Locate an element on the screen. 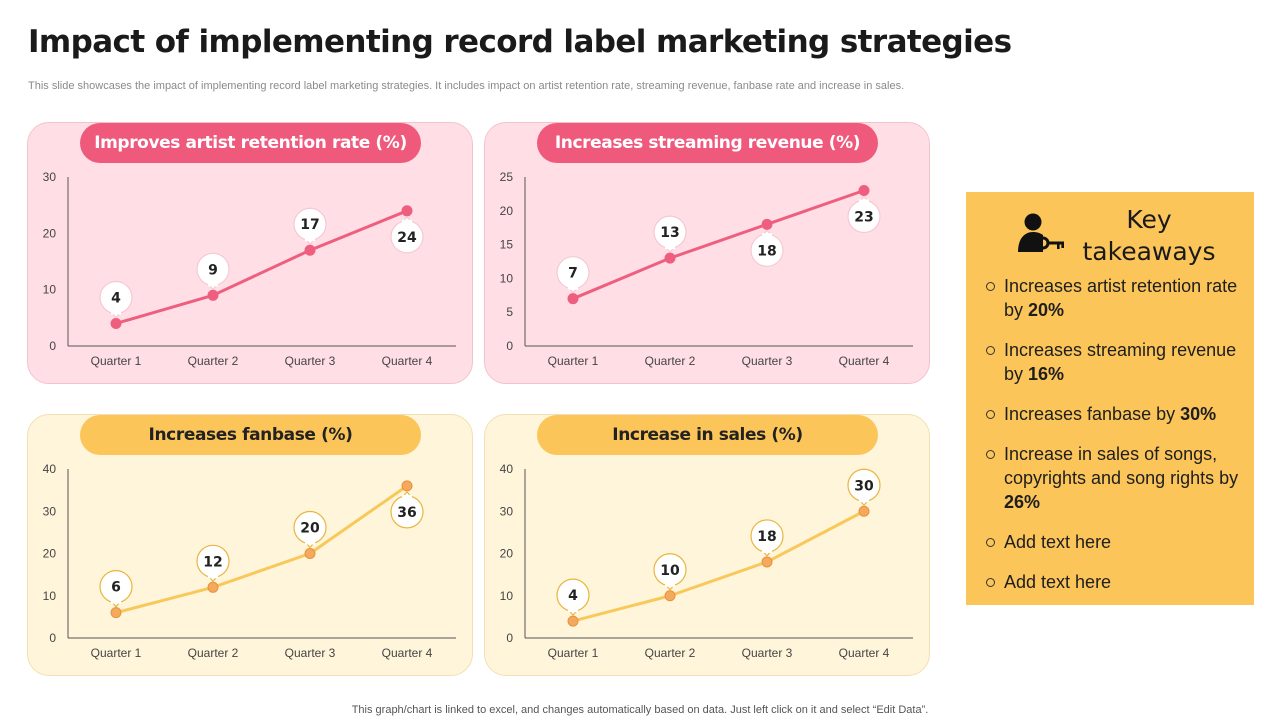 The height and width of the screenshot is (720, 1280). data-label: 20 is located at coordinates (310, 529).